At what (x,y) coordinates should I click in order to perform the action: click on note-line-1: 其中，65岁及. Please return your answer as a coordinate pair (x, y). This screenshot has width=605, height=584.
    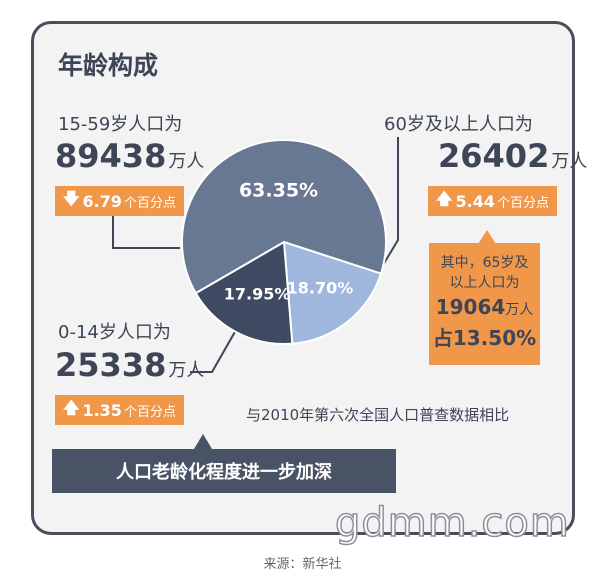
    Looking at the image, I should click on (484, 263).